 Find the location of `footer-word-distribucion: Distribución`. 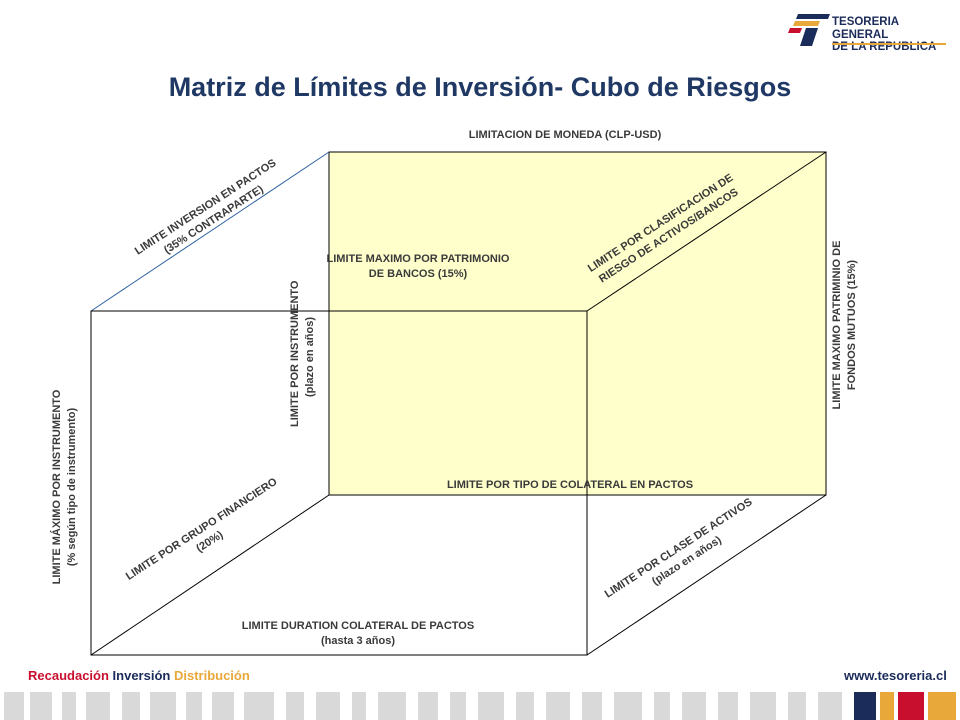

footer-word-distribucion: Distribución is located at coordinates (211, 675).